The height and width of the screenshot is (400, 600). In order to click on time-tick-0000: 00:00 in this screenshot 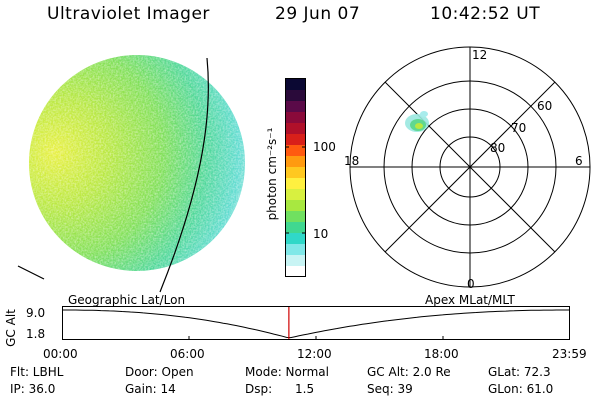, I will do `click(60, 354)`.